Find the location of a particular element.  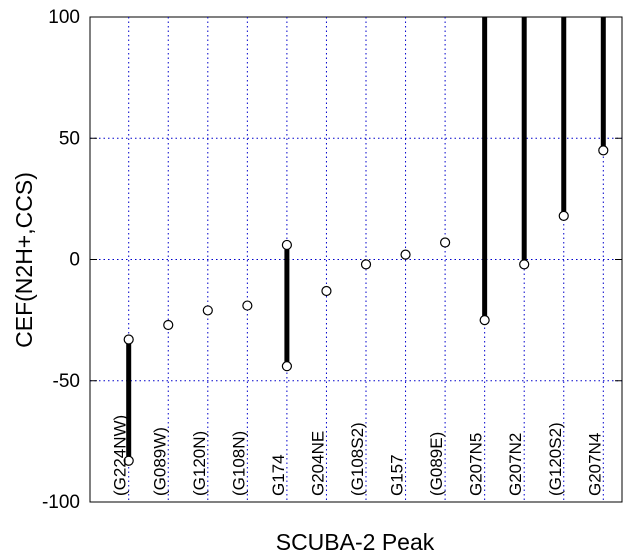

category-label: G207N4 is located at coordinates (594, 464).